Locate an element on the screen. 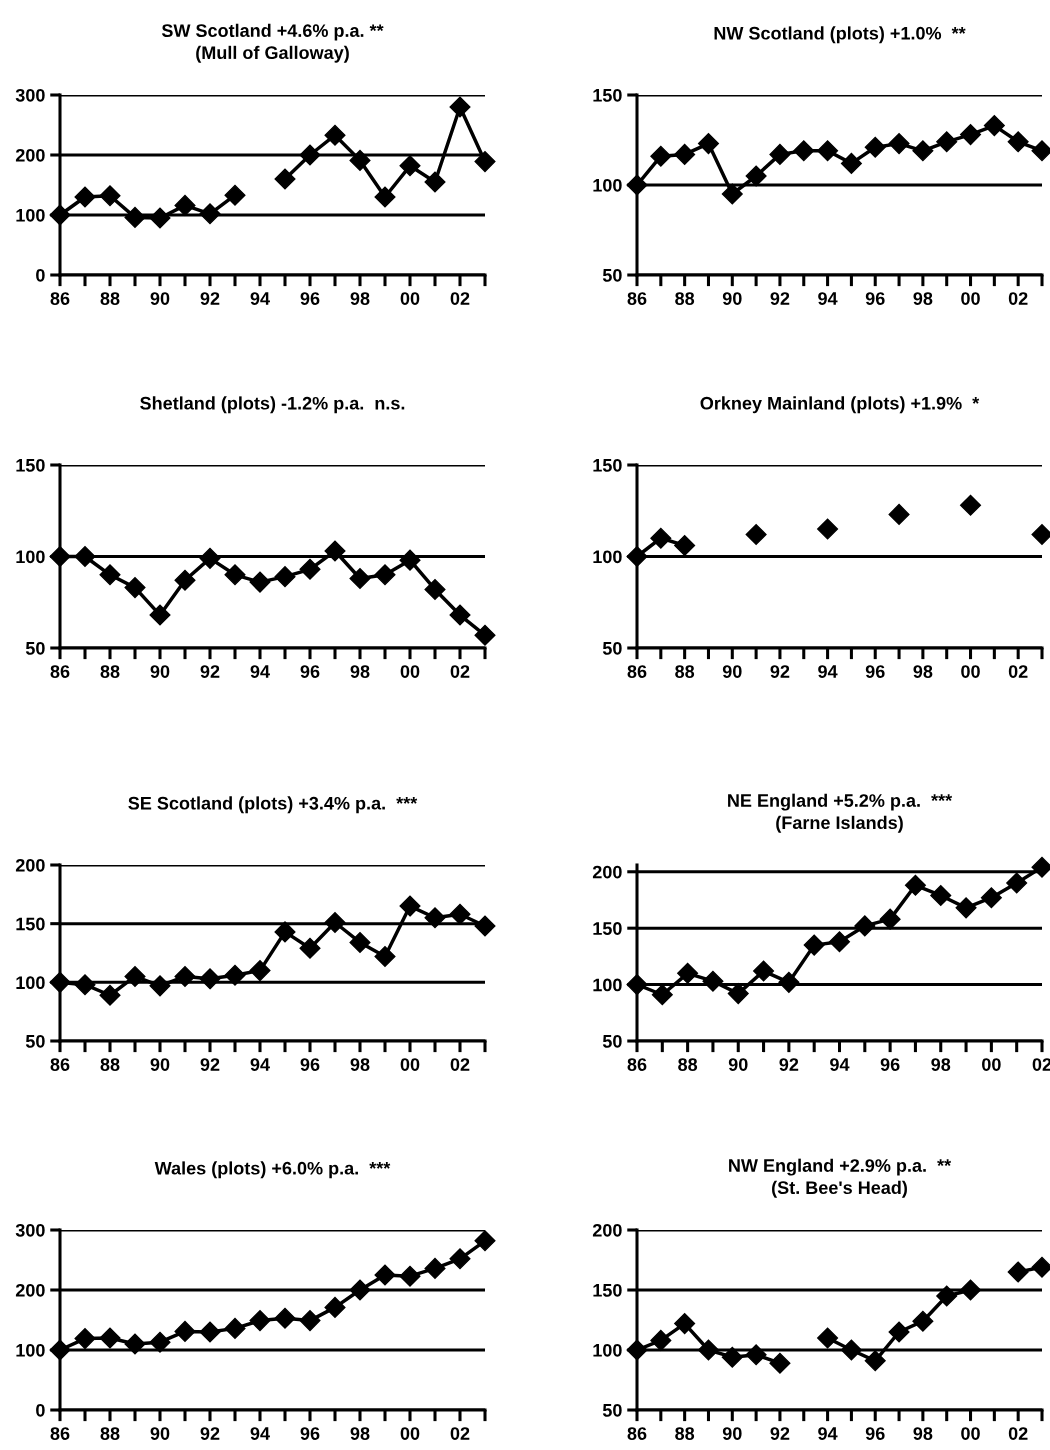  y-tick-label: 150 is located at coordinates (607, 1290).